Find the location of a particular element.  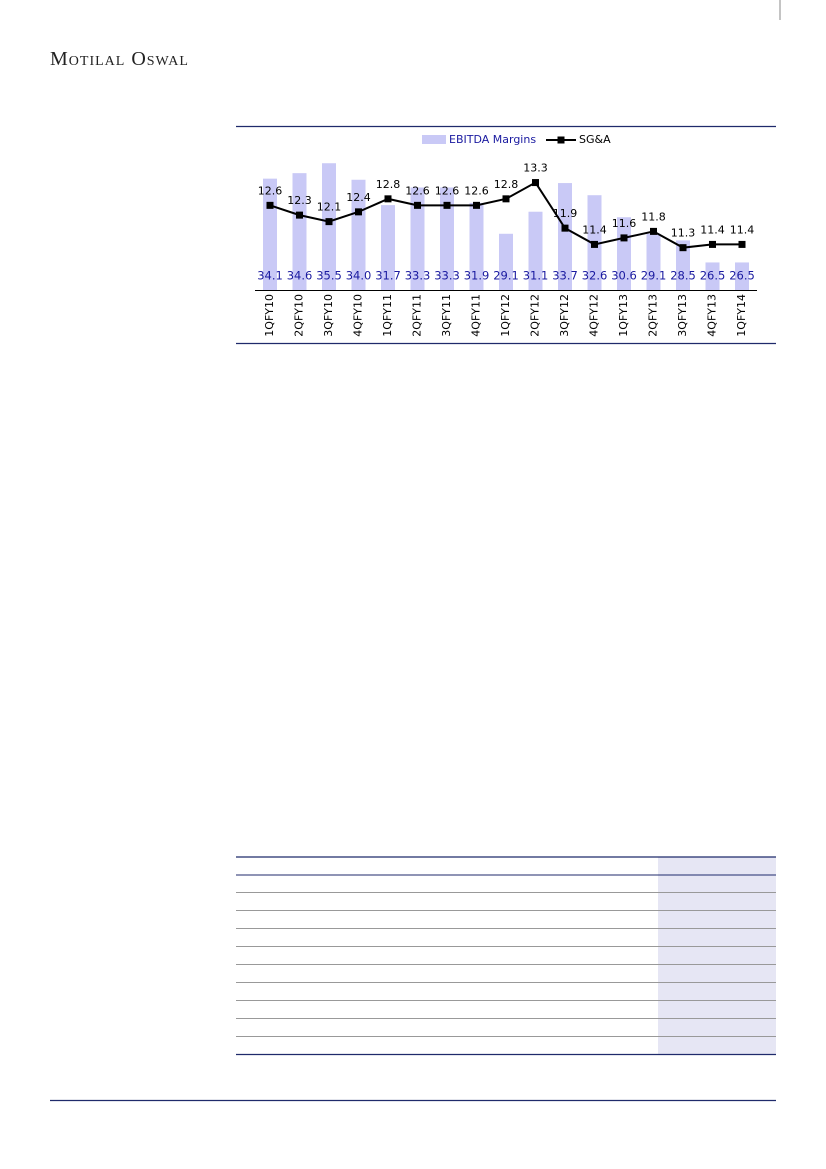

x-tick-label: 1QFY10 is located at coordinates (269, 315).